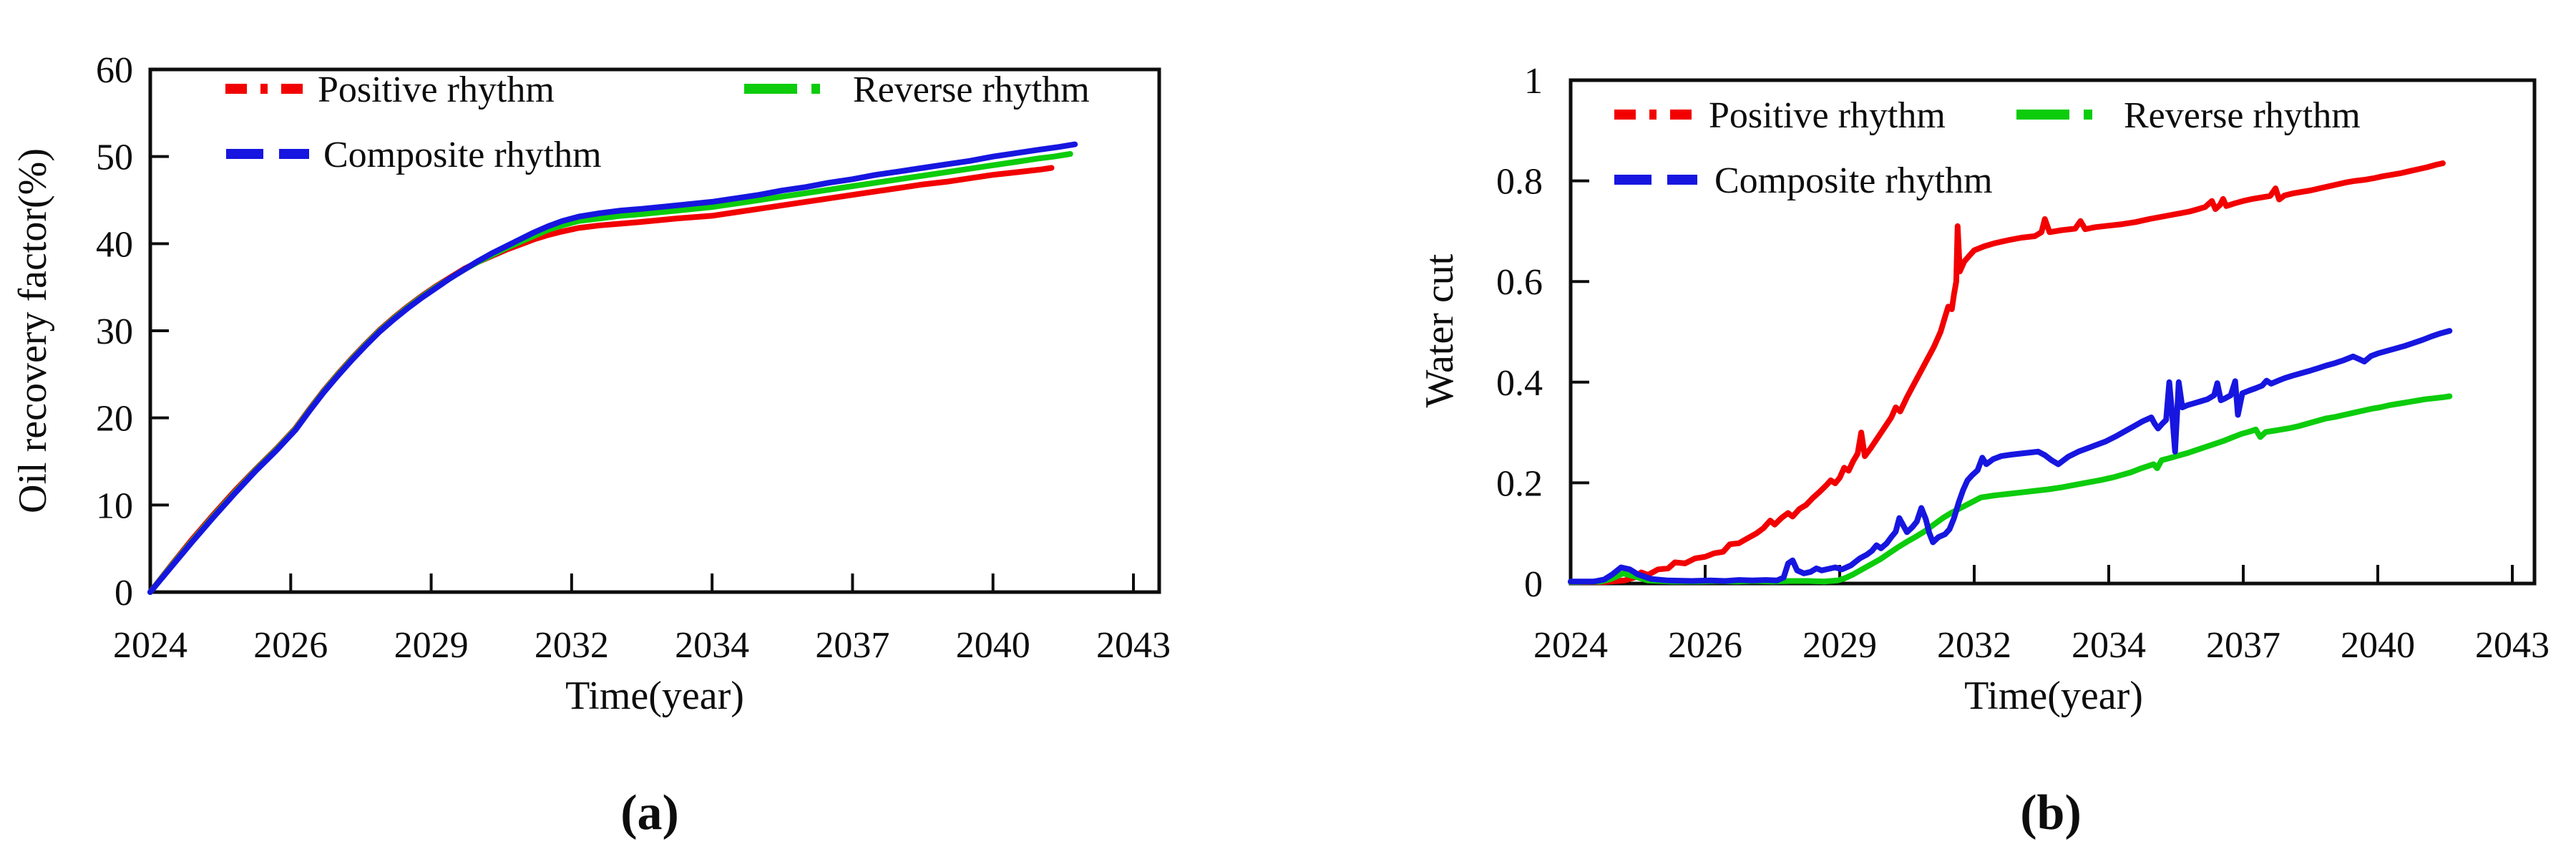 The width and height of the screenshot is (2576, 862). I want to click on y-tick-label: 40, so click(114, 244).